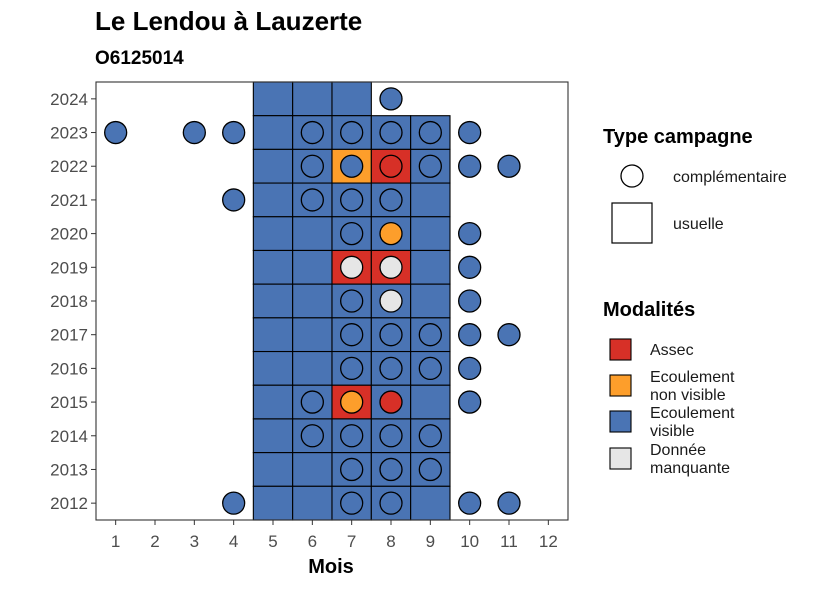 Image resolution: width=826 pixels, height=590 pixels. What do you see at coordinates (194, 541) in the screenshot?
I see `x-tick-label-3: 3` at bounding box center [194, 541].